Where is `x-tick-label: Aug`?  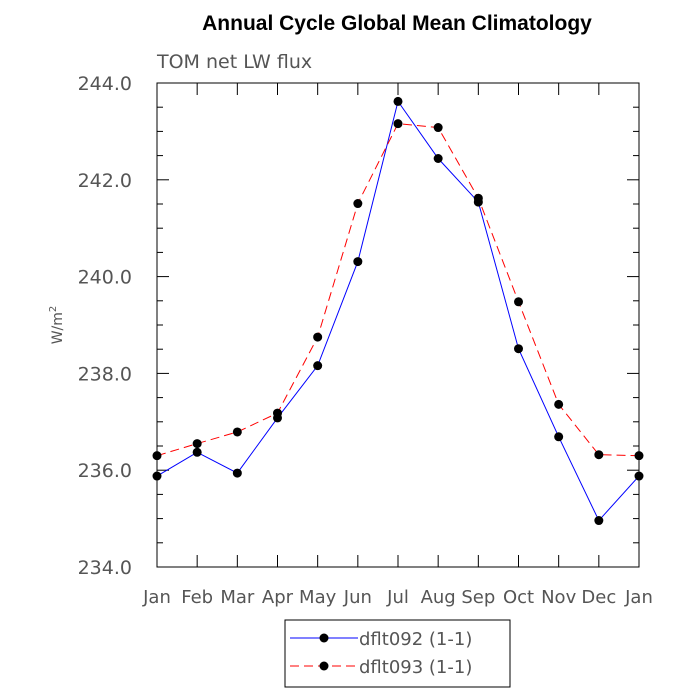
x-tick-label: Aug is located at coordinates (438, 597).